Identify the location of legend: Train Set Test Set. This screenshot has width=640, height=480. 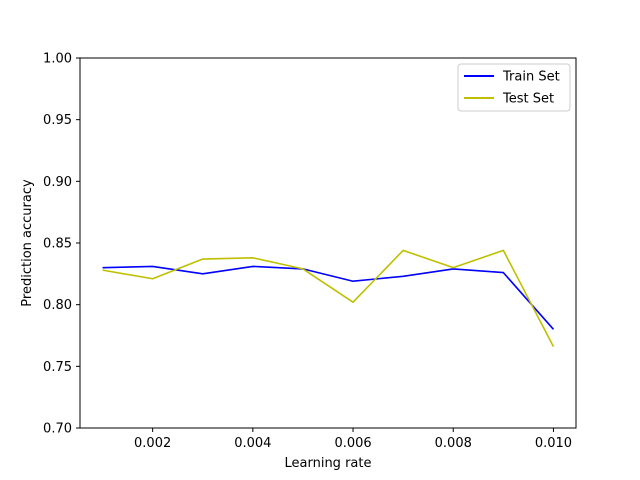
(514, 87).